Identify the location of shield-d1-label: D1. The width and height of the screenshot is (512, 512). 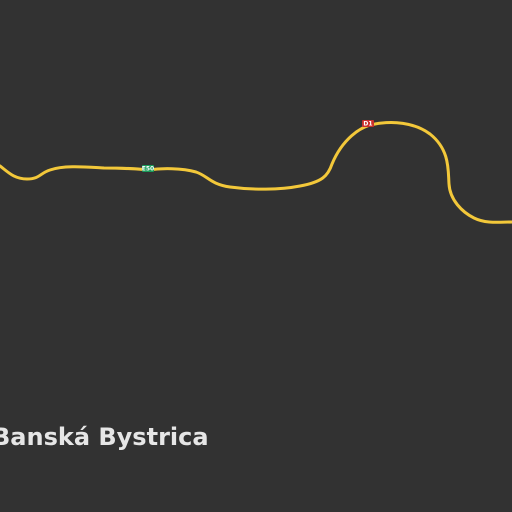
(367, 124).